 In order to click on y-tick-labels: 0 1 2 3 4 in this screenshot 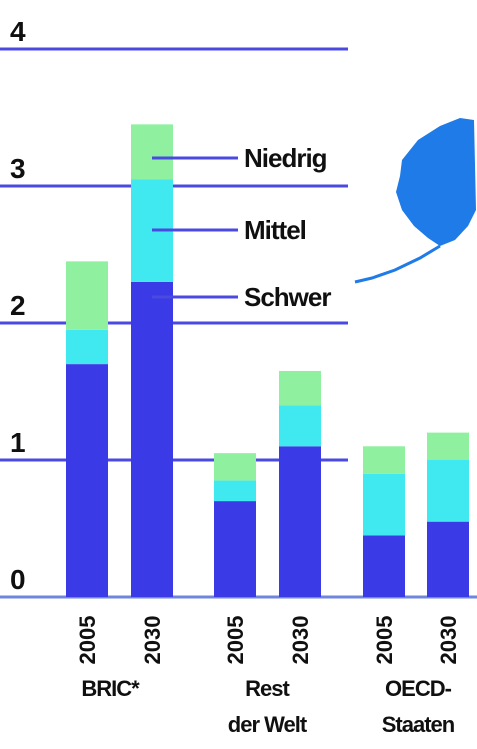, I will do `click(18, 305)`.